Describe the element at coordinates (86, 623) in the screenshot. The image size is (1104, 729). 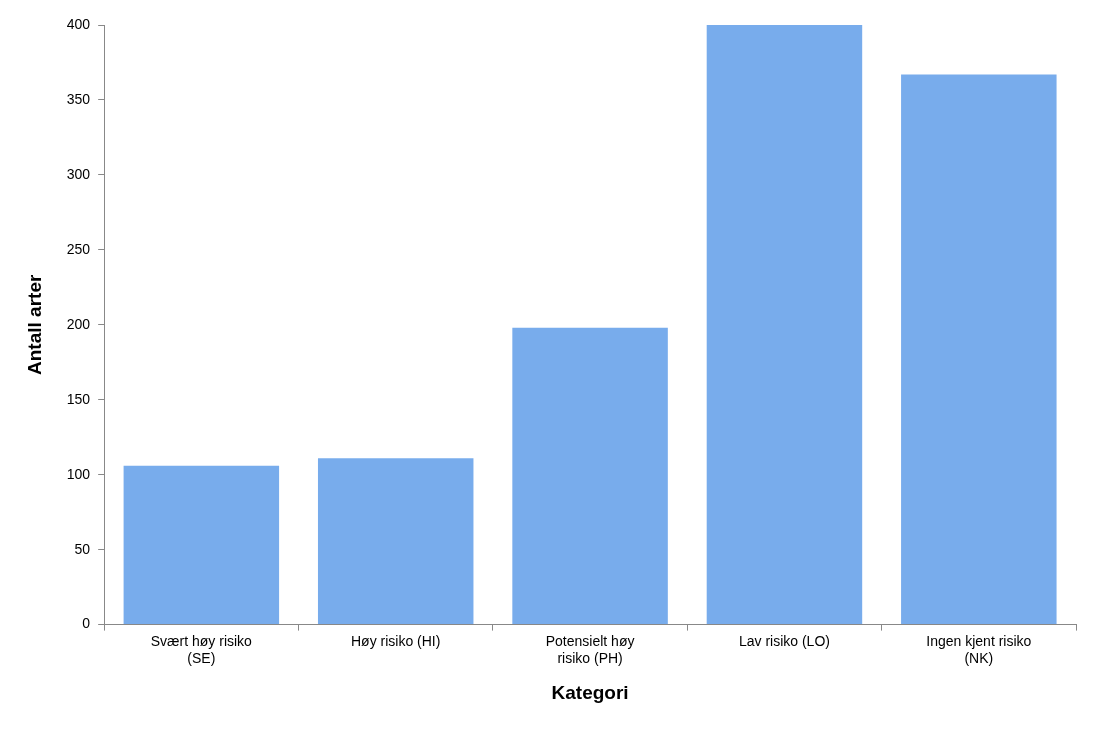
I see `y-tick-label: 0` at that location.